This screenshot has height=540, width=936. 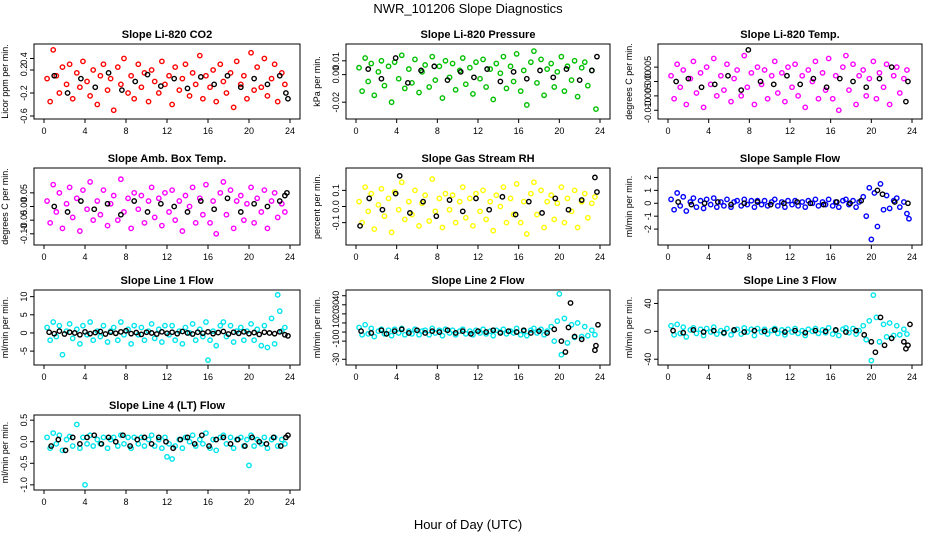 What do you see at coordinates (790, 281) in the screenshot?
I see `plot-title: Slope Line 3 Flow` at bounding box center [790, 281].